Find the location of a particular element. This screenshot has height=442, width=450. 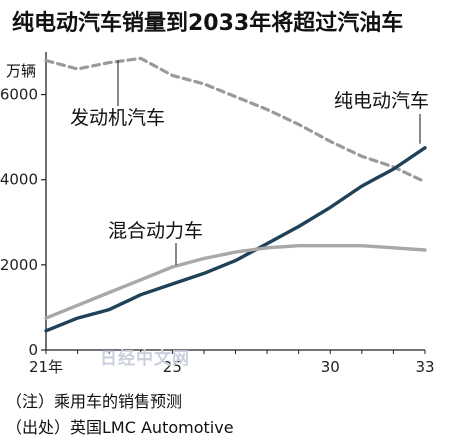

y-tick-label-0: 0 is located at coordinates (33, 350).